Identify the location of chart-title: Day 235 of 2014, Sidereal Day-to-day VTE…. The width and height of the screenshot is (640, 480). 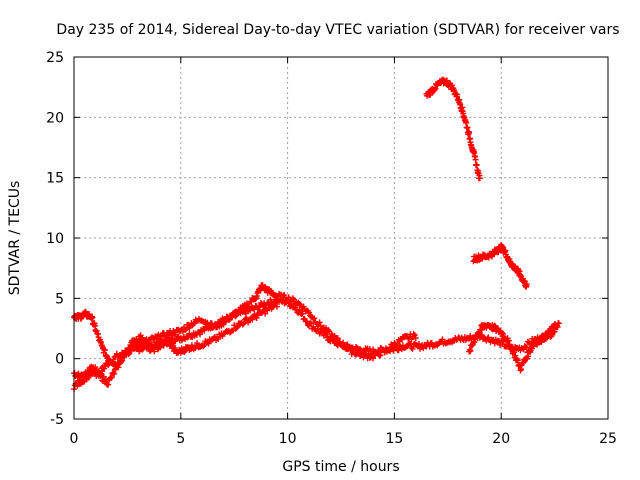
(337, 30).